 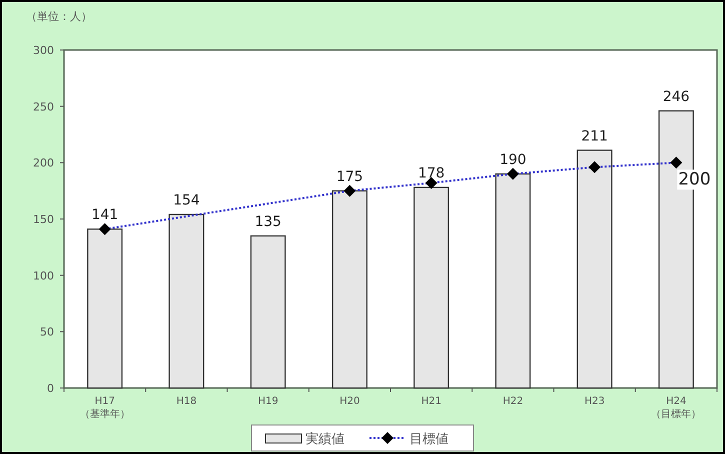 What do you see at coordinates (350, 176) in the screenshot?
I see `data-label: 175` at bounding box center [350, 176].